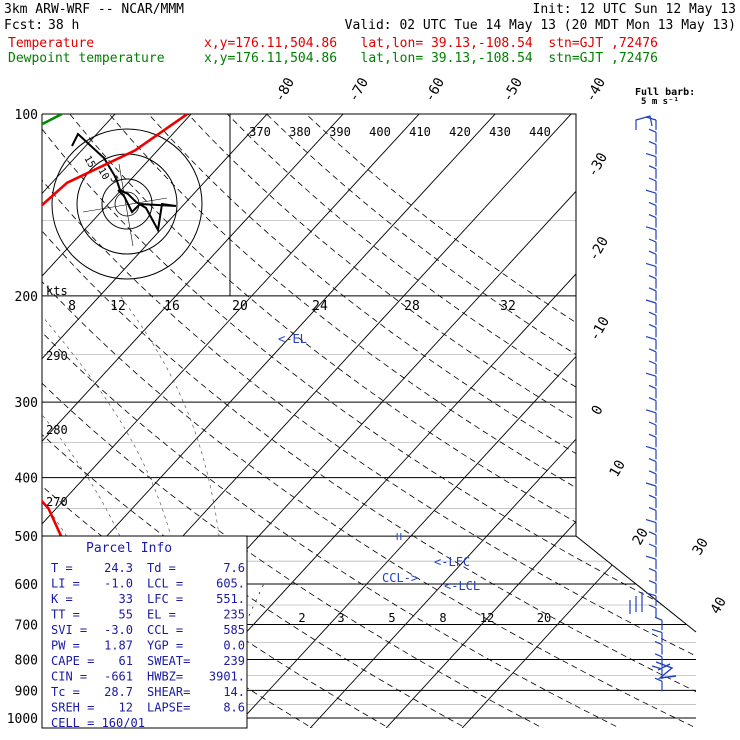 This screenshot has width=740, height=740. I want to click on parcel-label: SWEAT=, so click(168, 661).